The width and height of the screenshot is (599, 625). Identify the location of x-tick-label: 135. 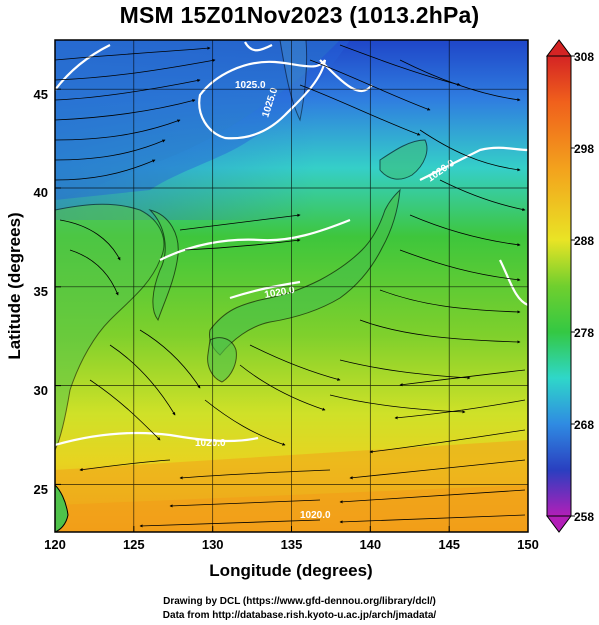
(292, 544).